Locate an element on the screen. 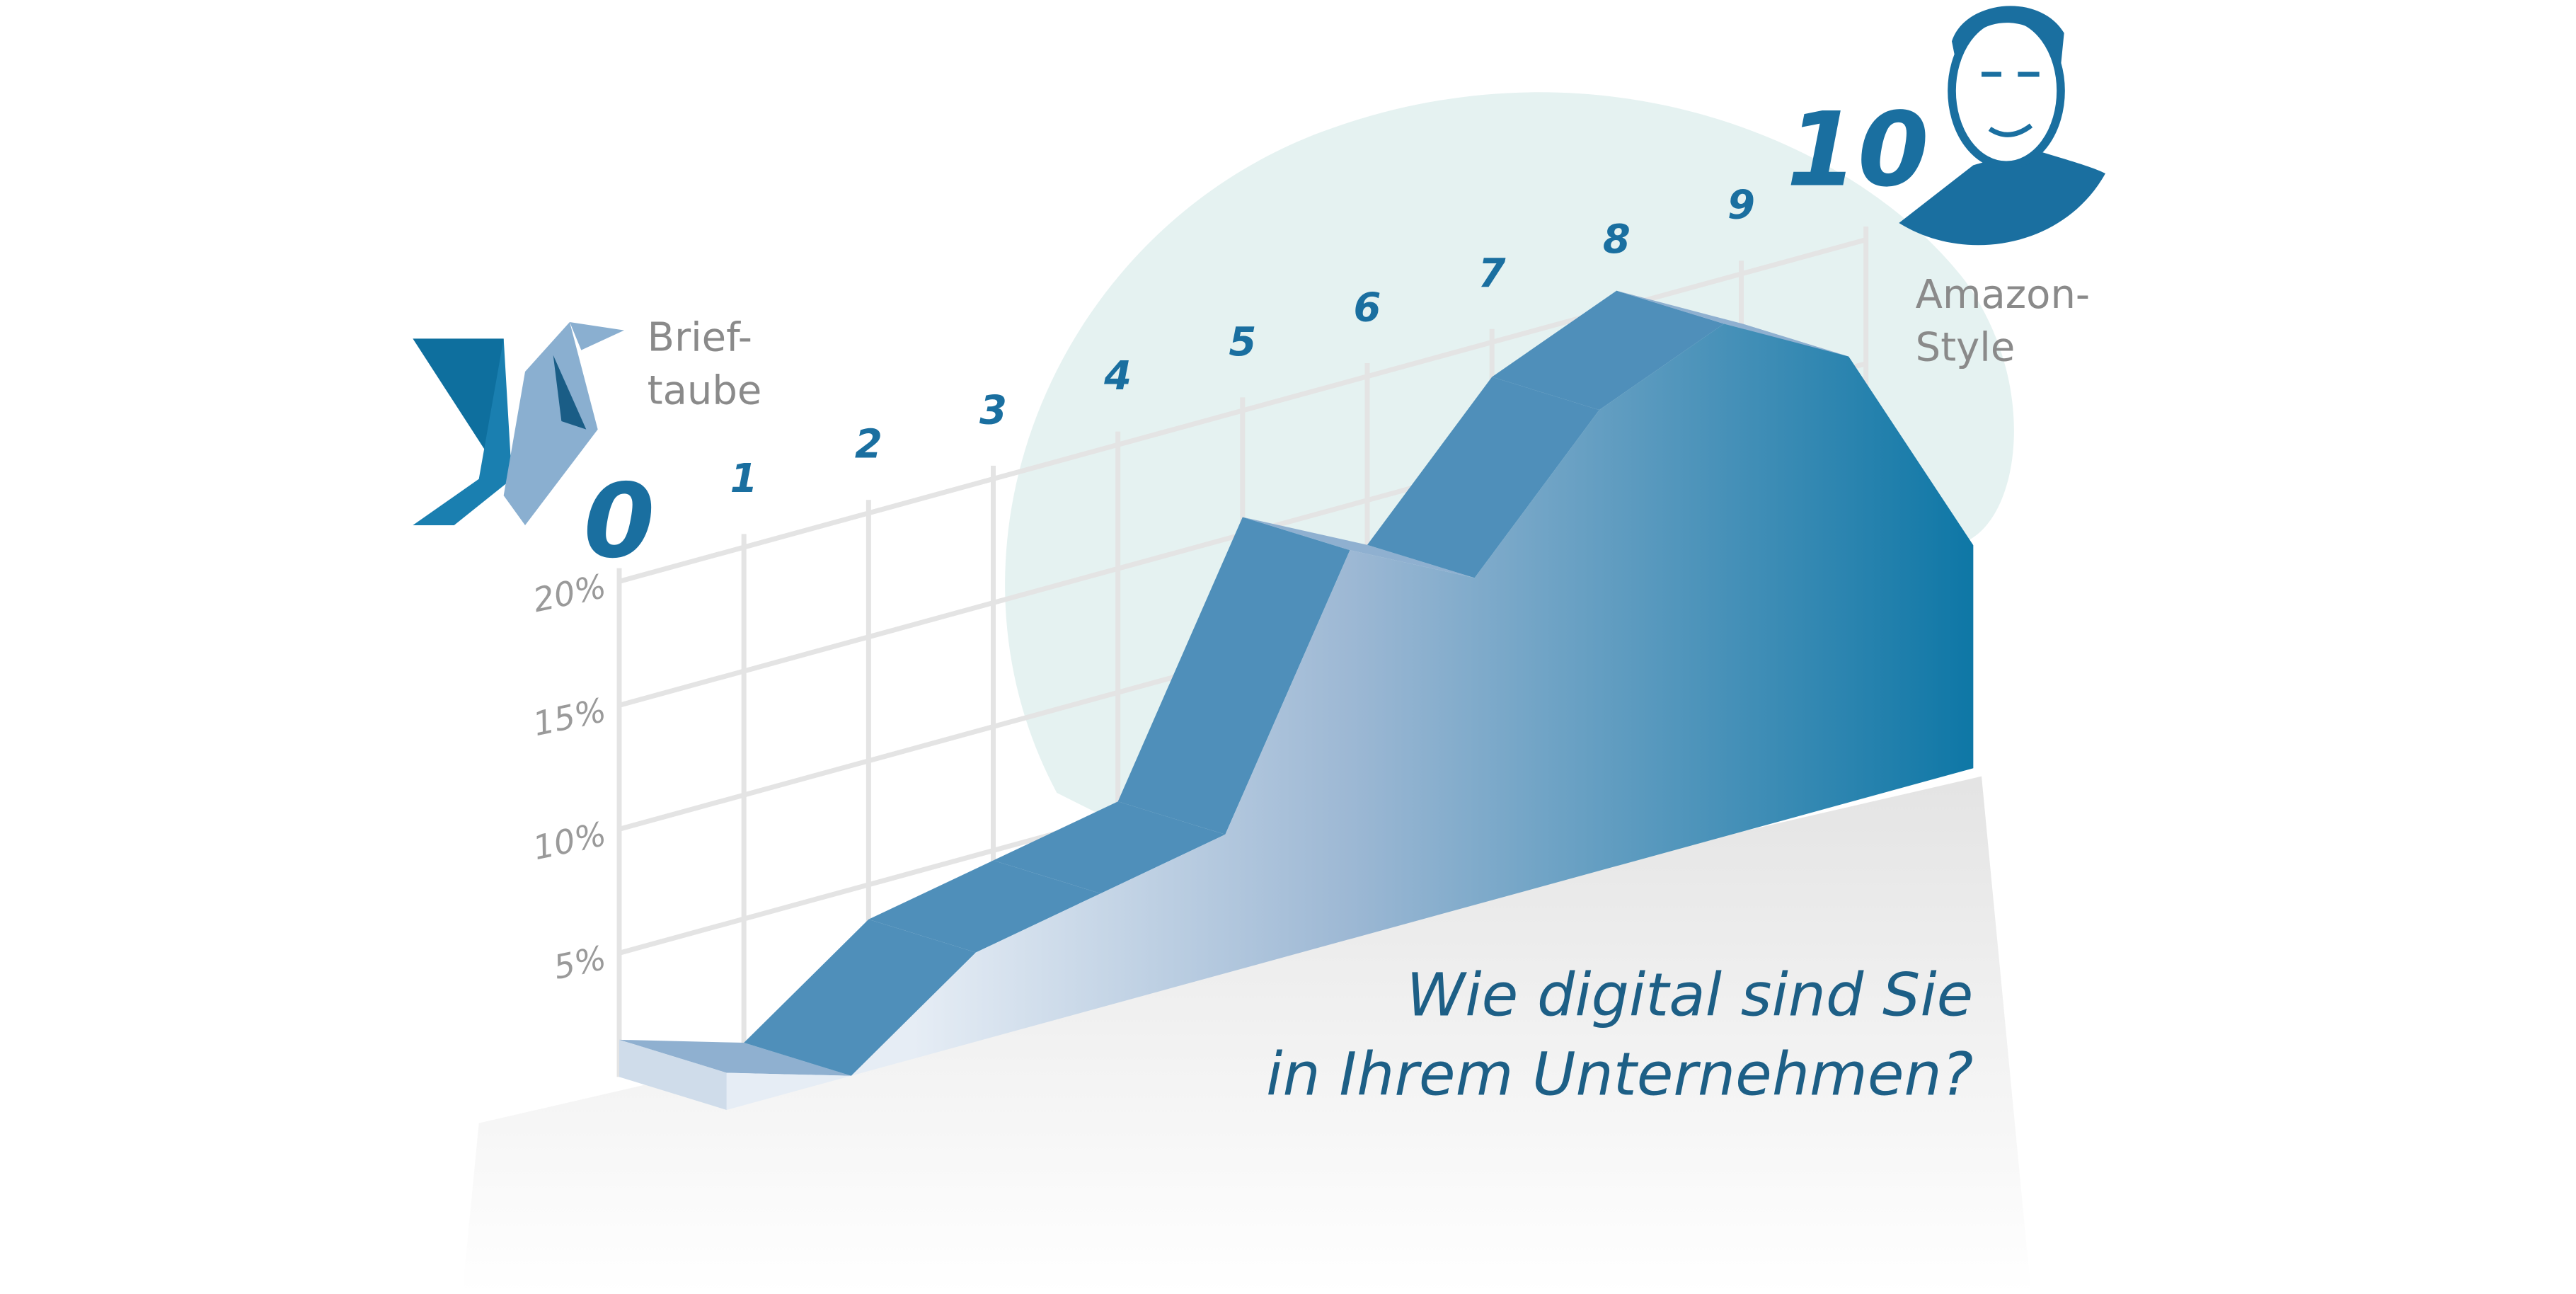 Image resolution: width=2576 pixels, height=1294 pixels. category-label: 5 is located at coordinates (1242, 342).